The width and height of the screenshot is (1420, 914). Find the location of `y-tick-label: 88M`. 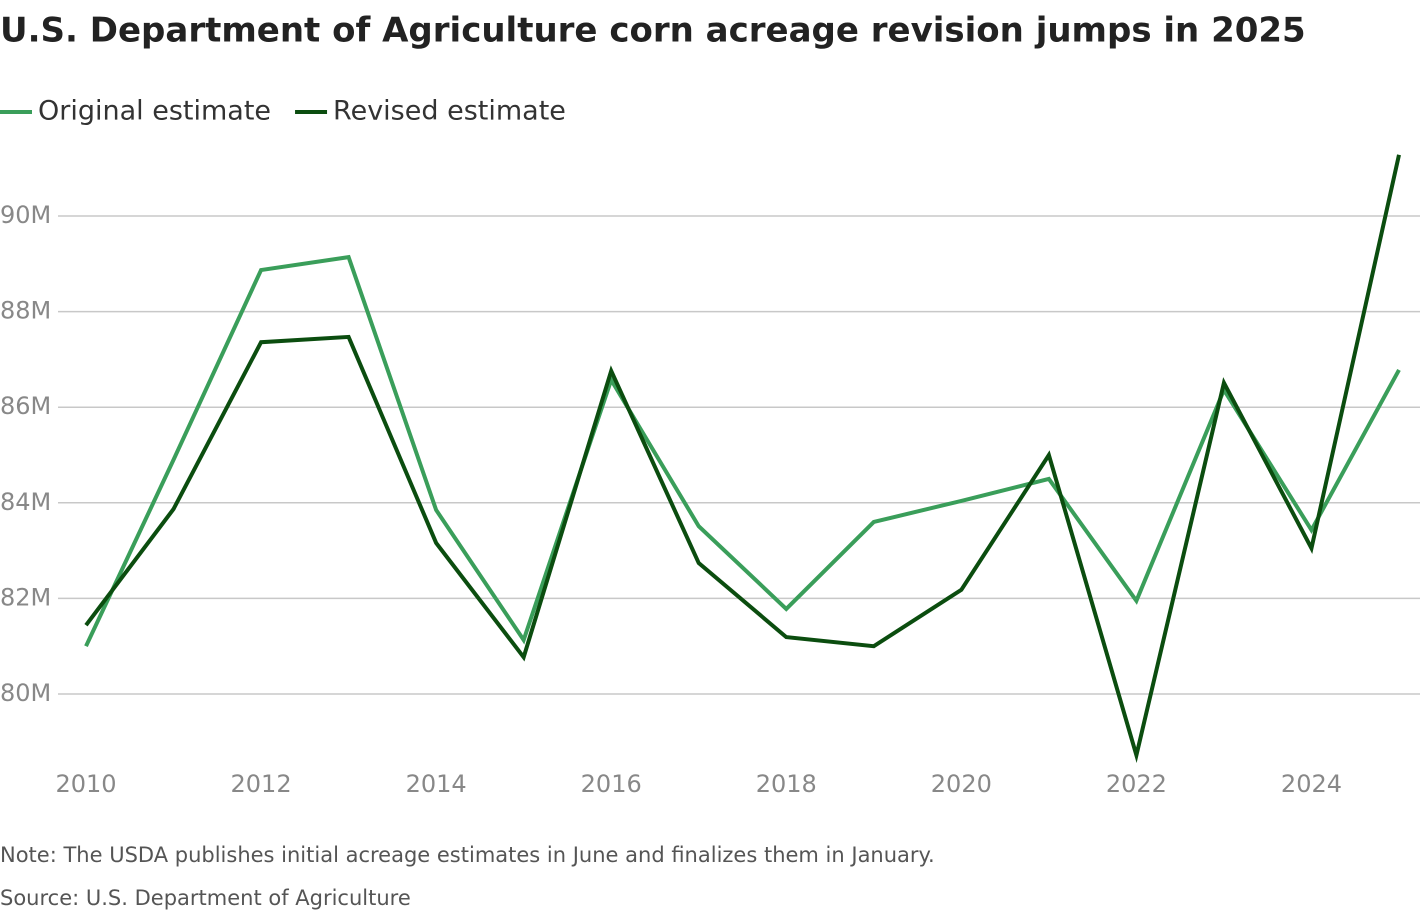

y-tick-label: 88M is located at coordinates (25, 311).